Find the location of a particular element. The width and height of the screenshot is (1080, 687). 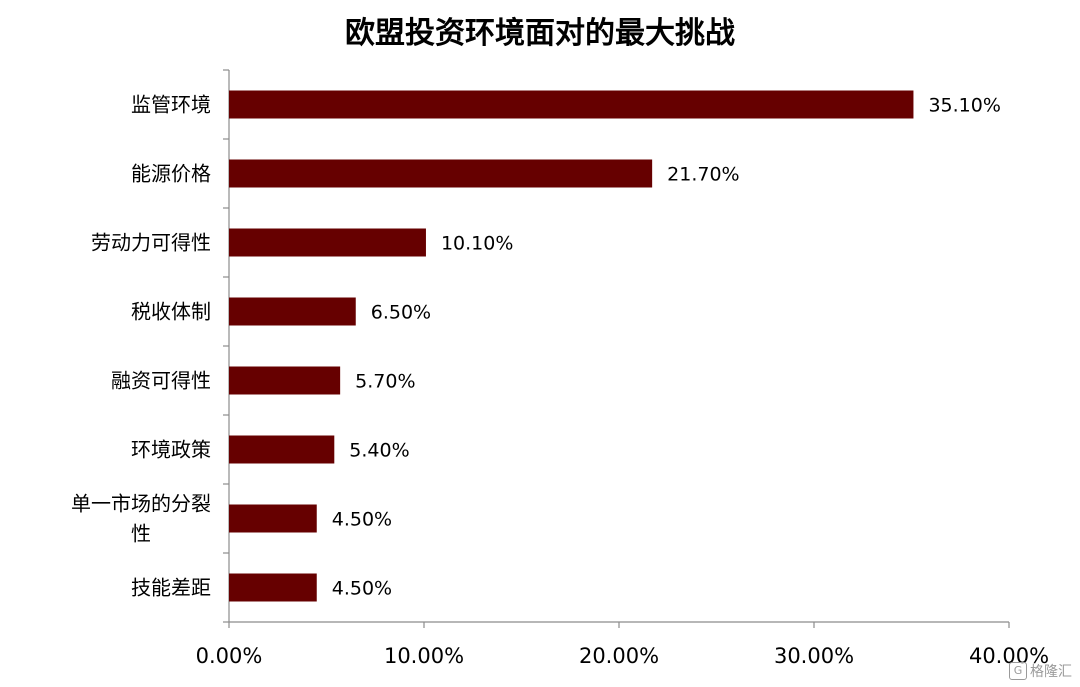

bar-value-label: 5.40% is located at coordinates (379, 451).